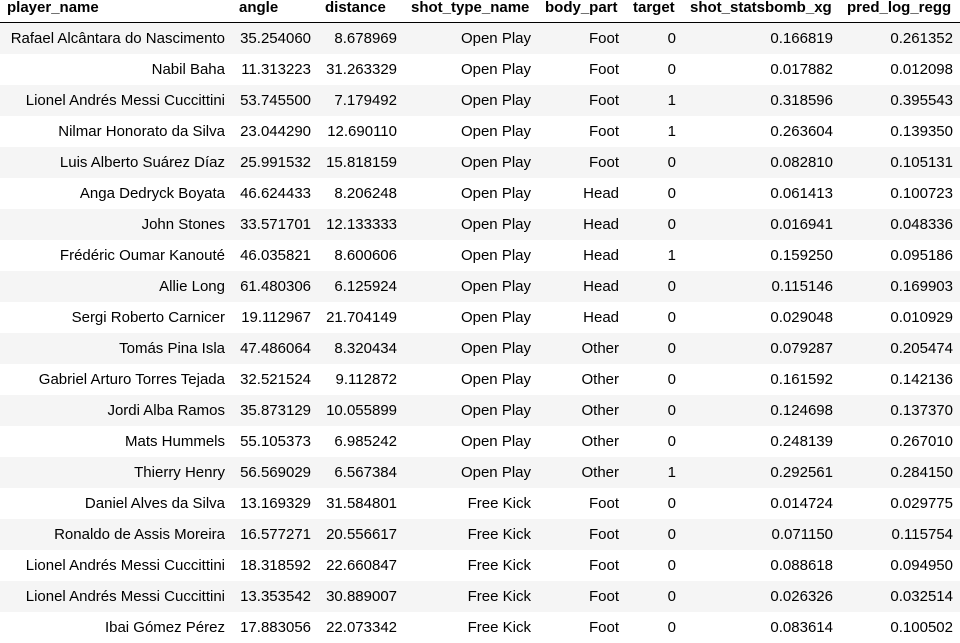 This screenshot has height=643, width=960. Describe the element at coordinates (900, 503) in the screenshot. I see `cell-pred-log-regg: 0.029775` at that location.